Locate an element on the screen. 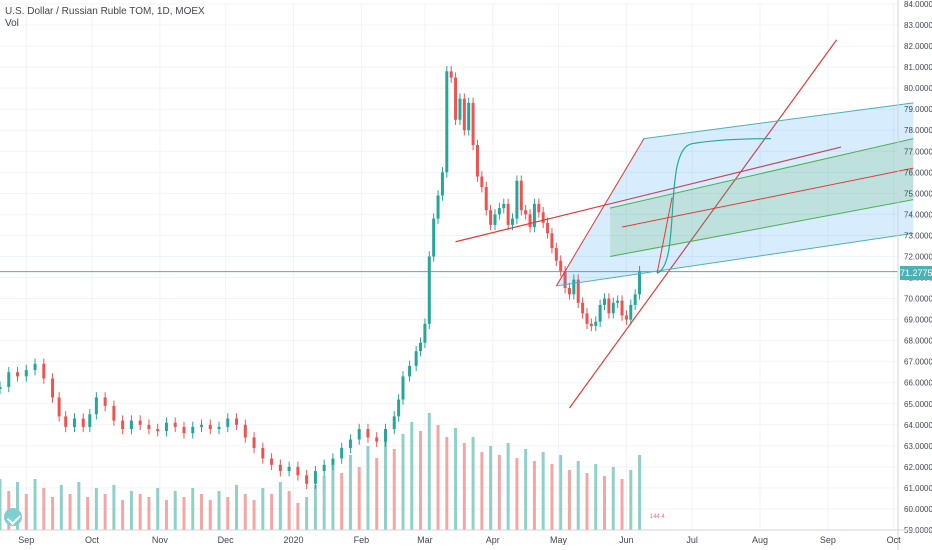 This screenshot has height=550, width=932. time-tick-label: Apr is located at coordinates (493, 540).